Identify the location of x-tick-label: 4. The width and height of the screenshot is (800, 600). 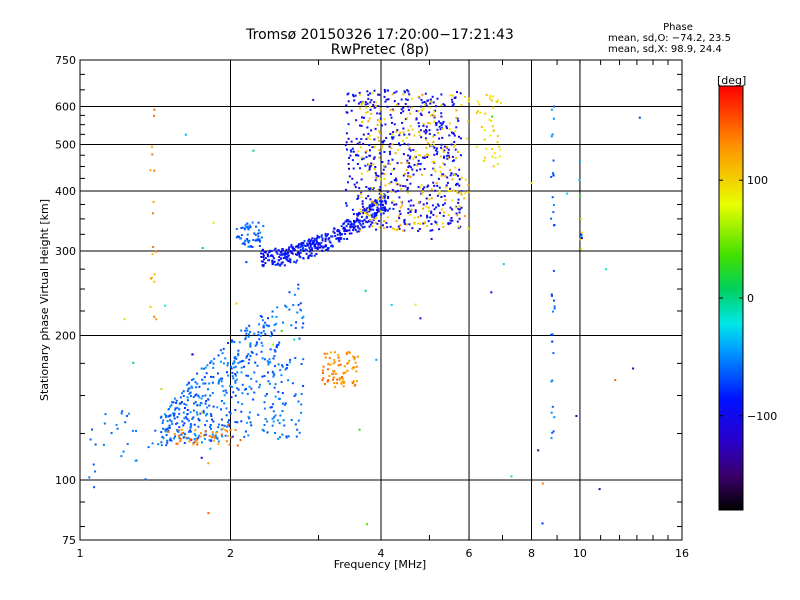
(381, 553).